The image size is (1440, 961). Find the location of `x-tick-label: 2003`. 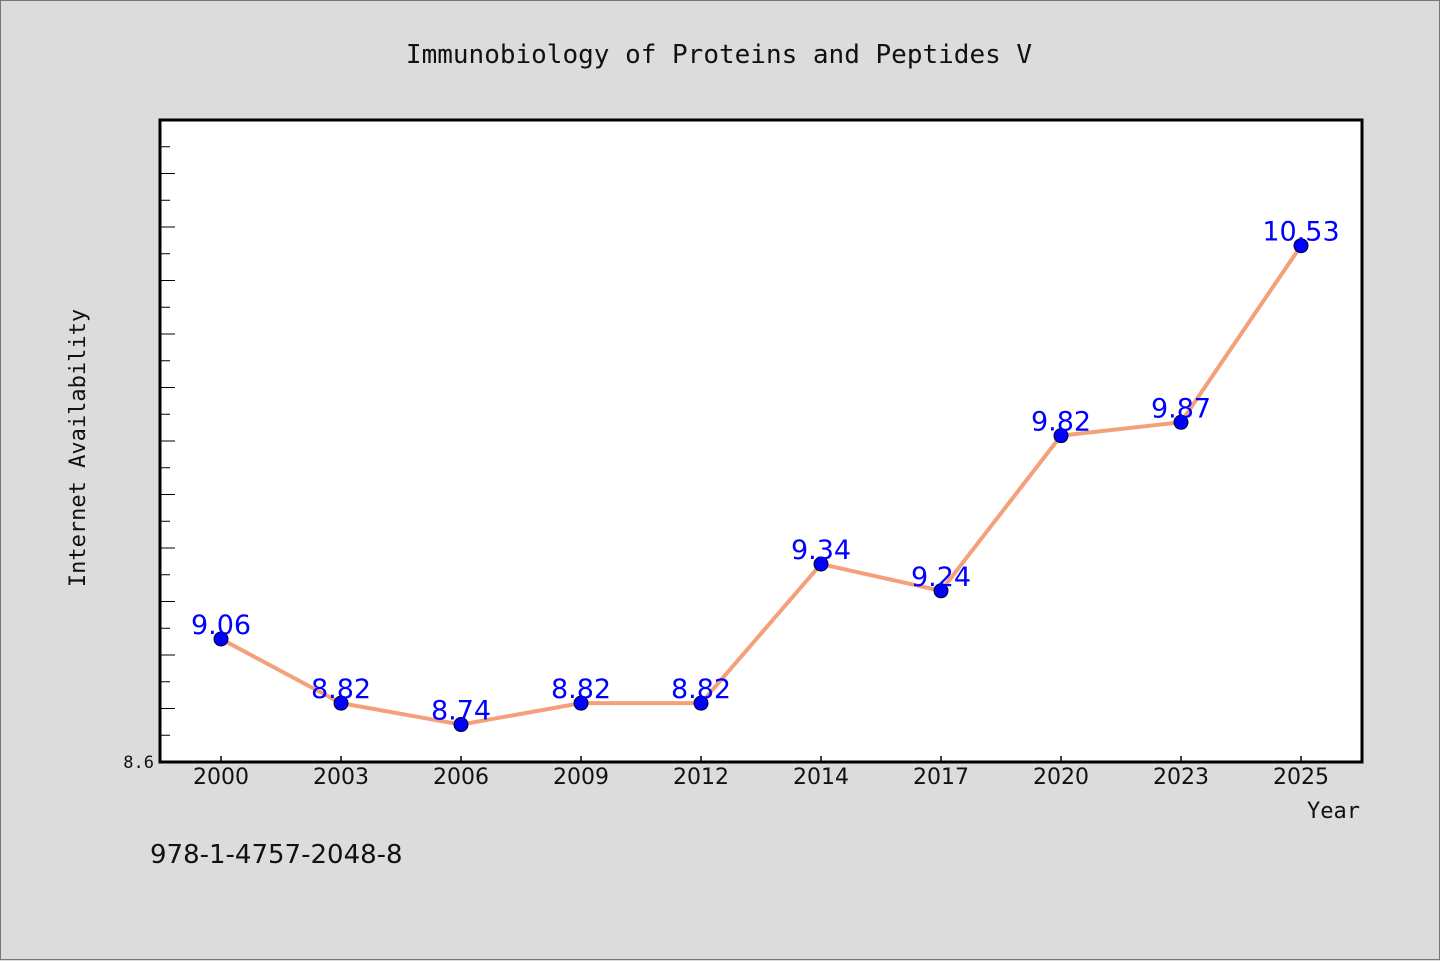

x-tick-label: 2003 is located at coordinates (341, 777).